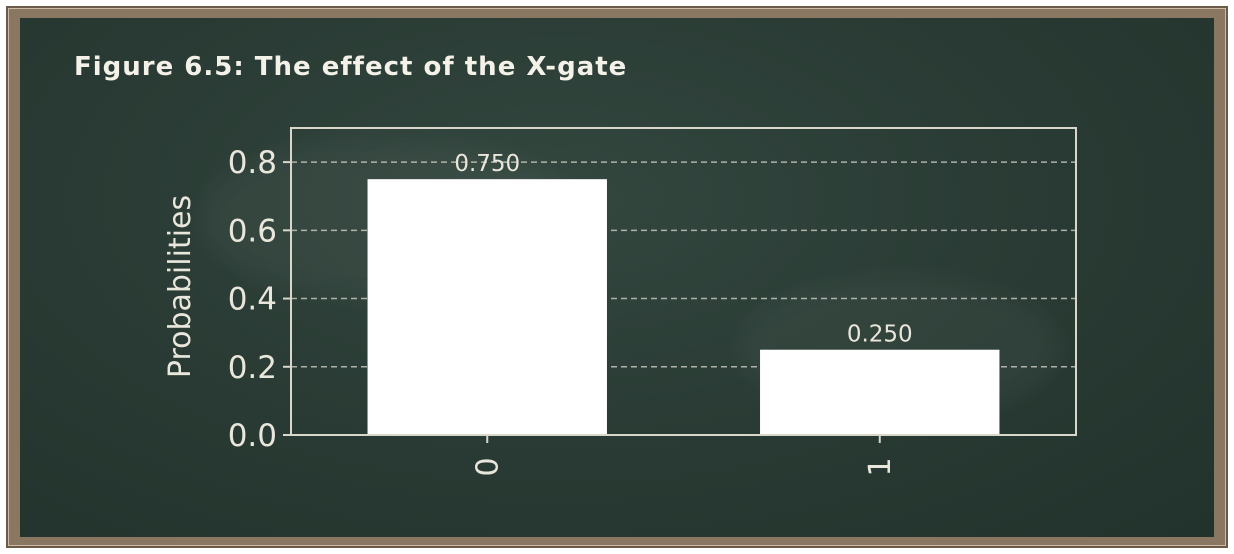 Image resolution: width=1234 pixels, height=554 pixels. What do you see at coordinates (252, 436) in the screenshot?
I see `y-tick-label: 0.0` at bounding box center [252, 436].